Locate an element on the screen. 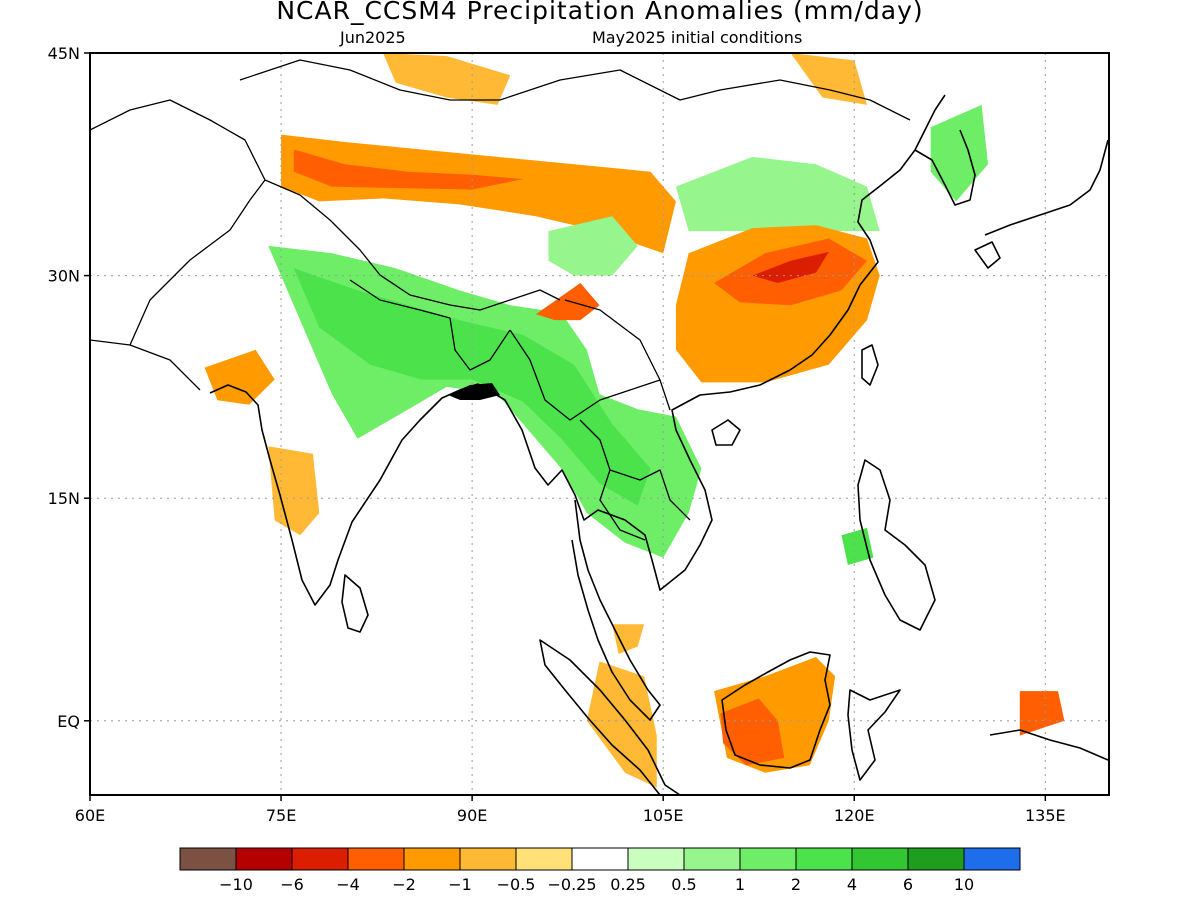  colorbar-label: −0.25 is located at coordinates (571, 884).